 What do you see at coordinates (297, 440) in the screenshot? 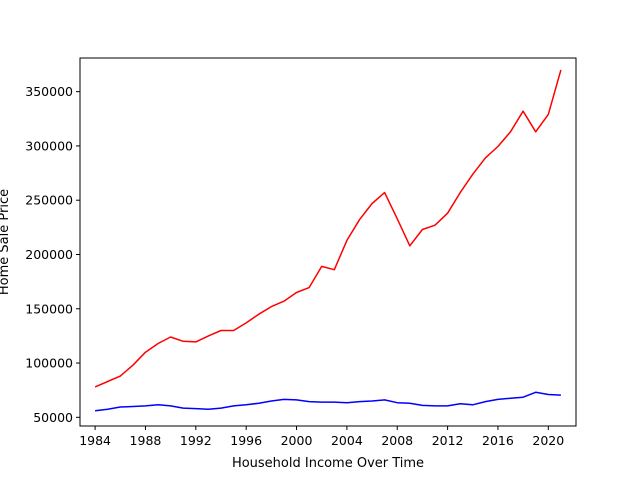
I see `x-tick-label: 2000` at bounding box center [297, 440].